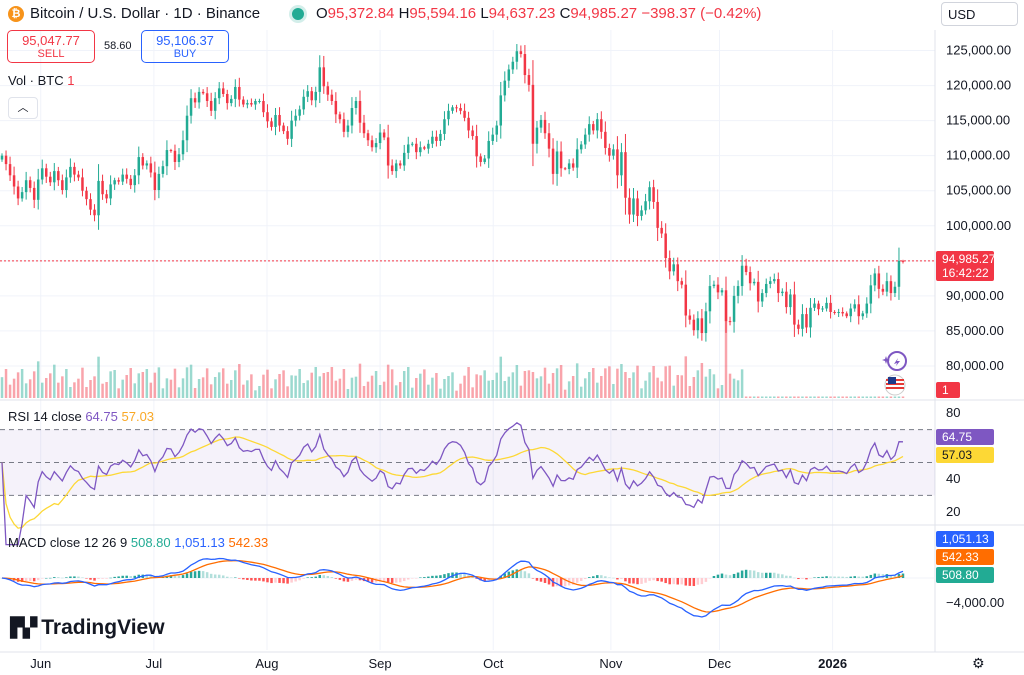 The image size is (1024, 675). Describe the element at coordinates (68, 542) in the screenshot. I see `macd-legend-name: MACD close 12 26 9` at that location.